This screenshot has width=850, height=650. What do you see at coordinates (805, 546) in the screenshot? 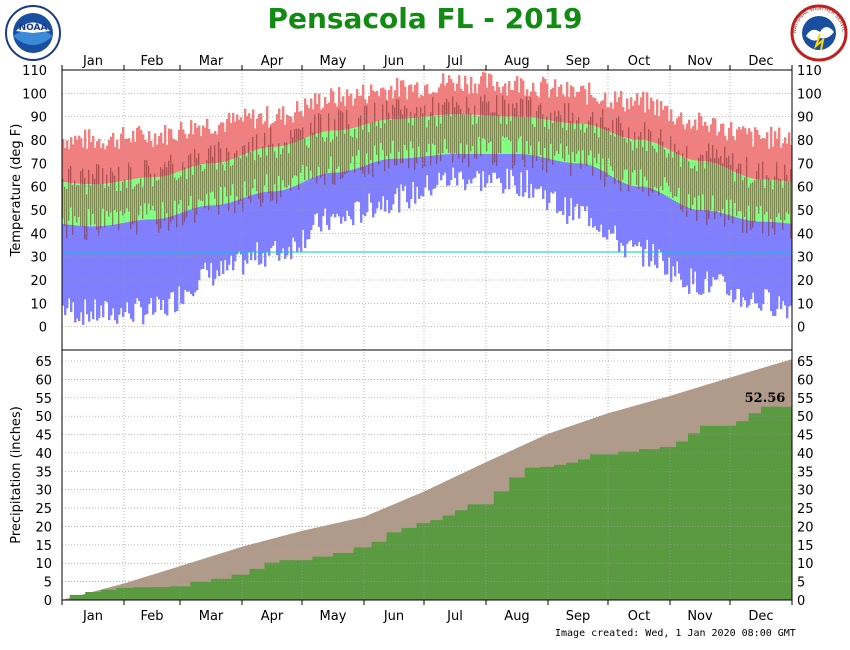
I see `precip-ytick-right: 15` at bounding box center [805, 546].